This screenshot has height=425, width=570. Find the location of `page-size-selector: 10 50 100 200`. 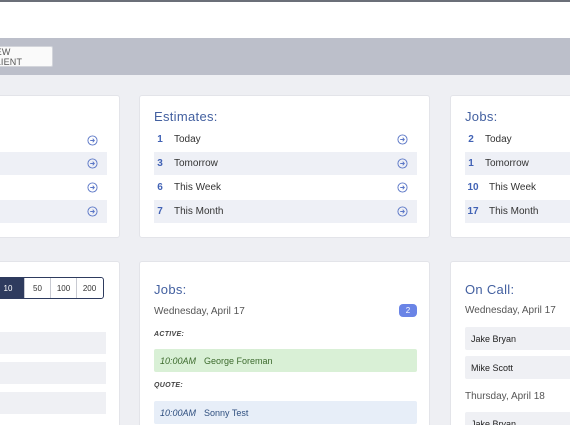

page-size-selector: 10 50 100 200 is located at coordinates (52, 288).